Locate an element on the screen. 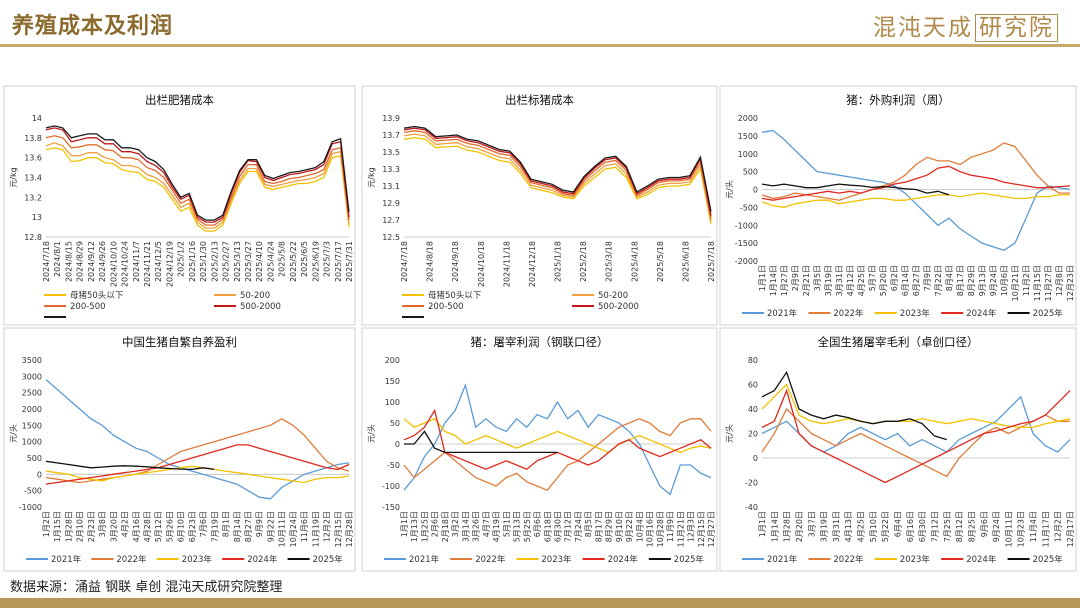 The image size is (1080, 608). x-tick-label: 4月19日 is located at coordinates (496, 526).